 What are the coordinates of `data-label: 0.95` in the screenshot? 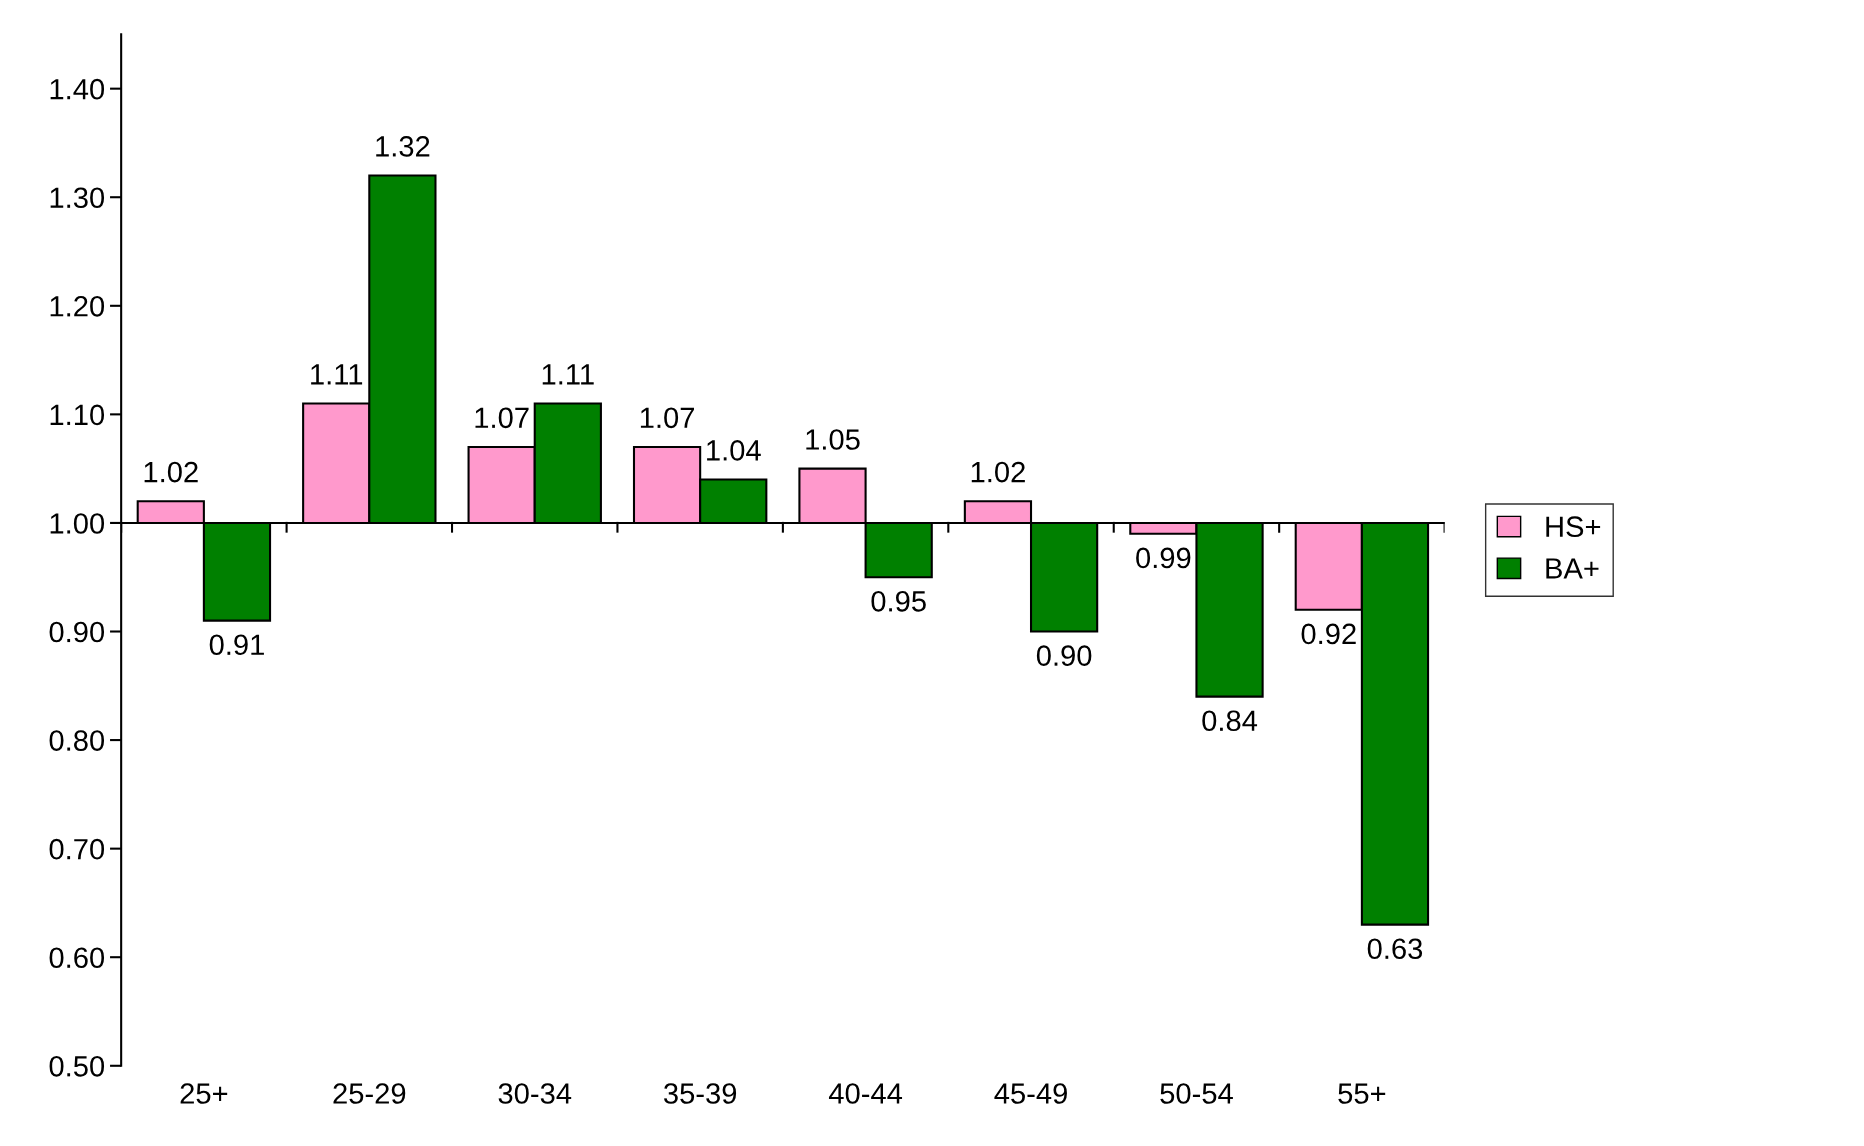 It's located at (898, 601).